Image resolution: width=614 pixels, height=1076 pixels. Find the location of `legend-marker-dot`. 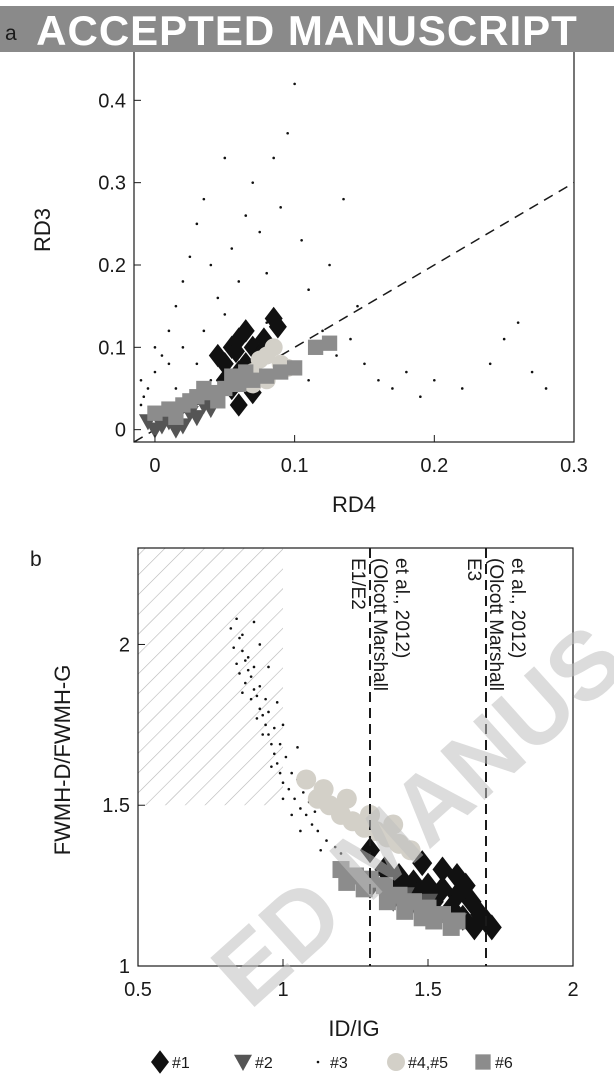

legend-marker-dot is located at coordinates (318, 1062).